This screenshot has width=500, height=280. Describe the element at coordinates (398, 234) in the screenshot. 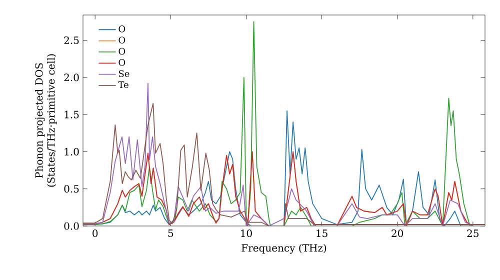

I see `x-tick-label: 20` at that location.